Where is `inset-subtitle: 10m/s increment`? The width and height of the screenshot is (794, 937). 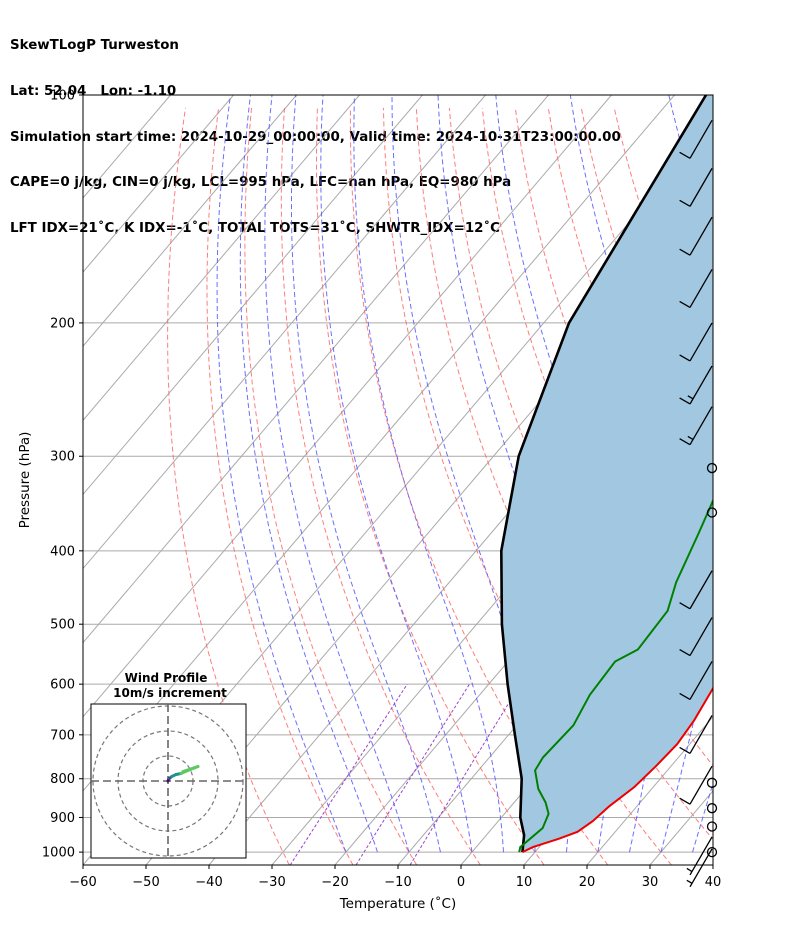 inset-subtitle: 10m/s increment is located at coordinates (170, 693).